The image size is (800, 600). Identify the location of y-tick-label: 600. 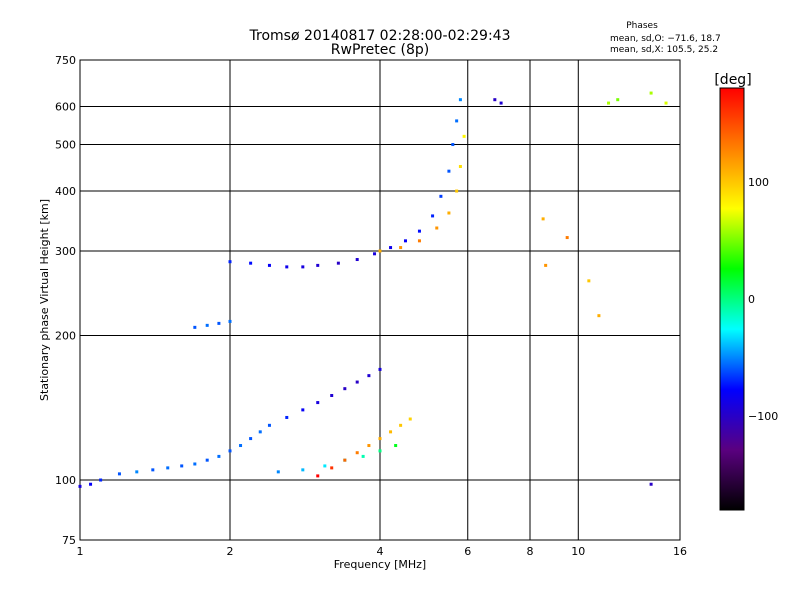
(65, 107).